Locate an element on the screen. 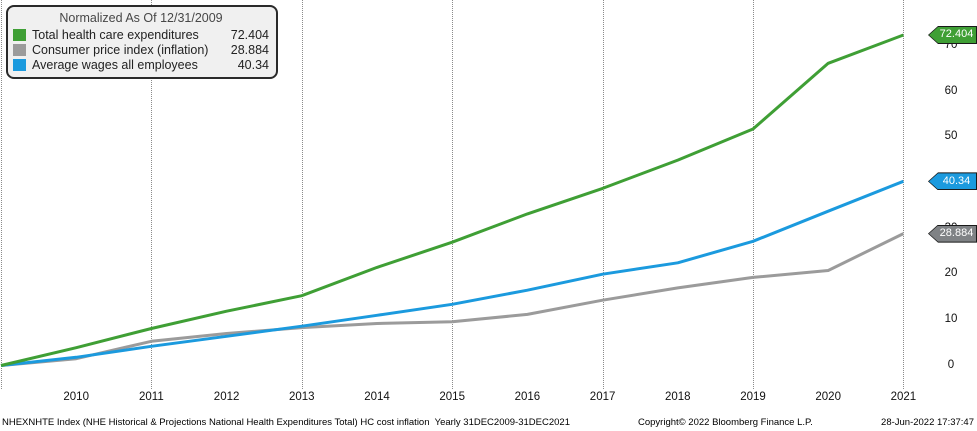 Image resolution: width=977 pixels, height=431 pixels. legend-label: Consumer price index (inflation) is located at coordinates (120, 49).